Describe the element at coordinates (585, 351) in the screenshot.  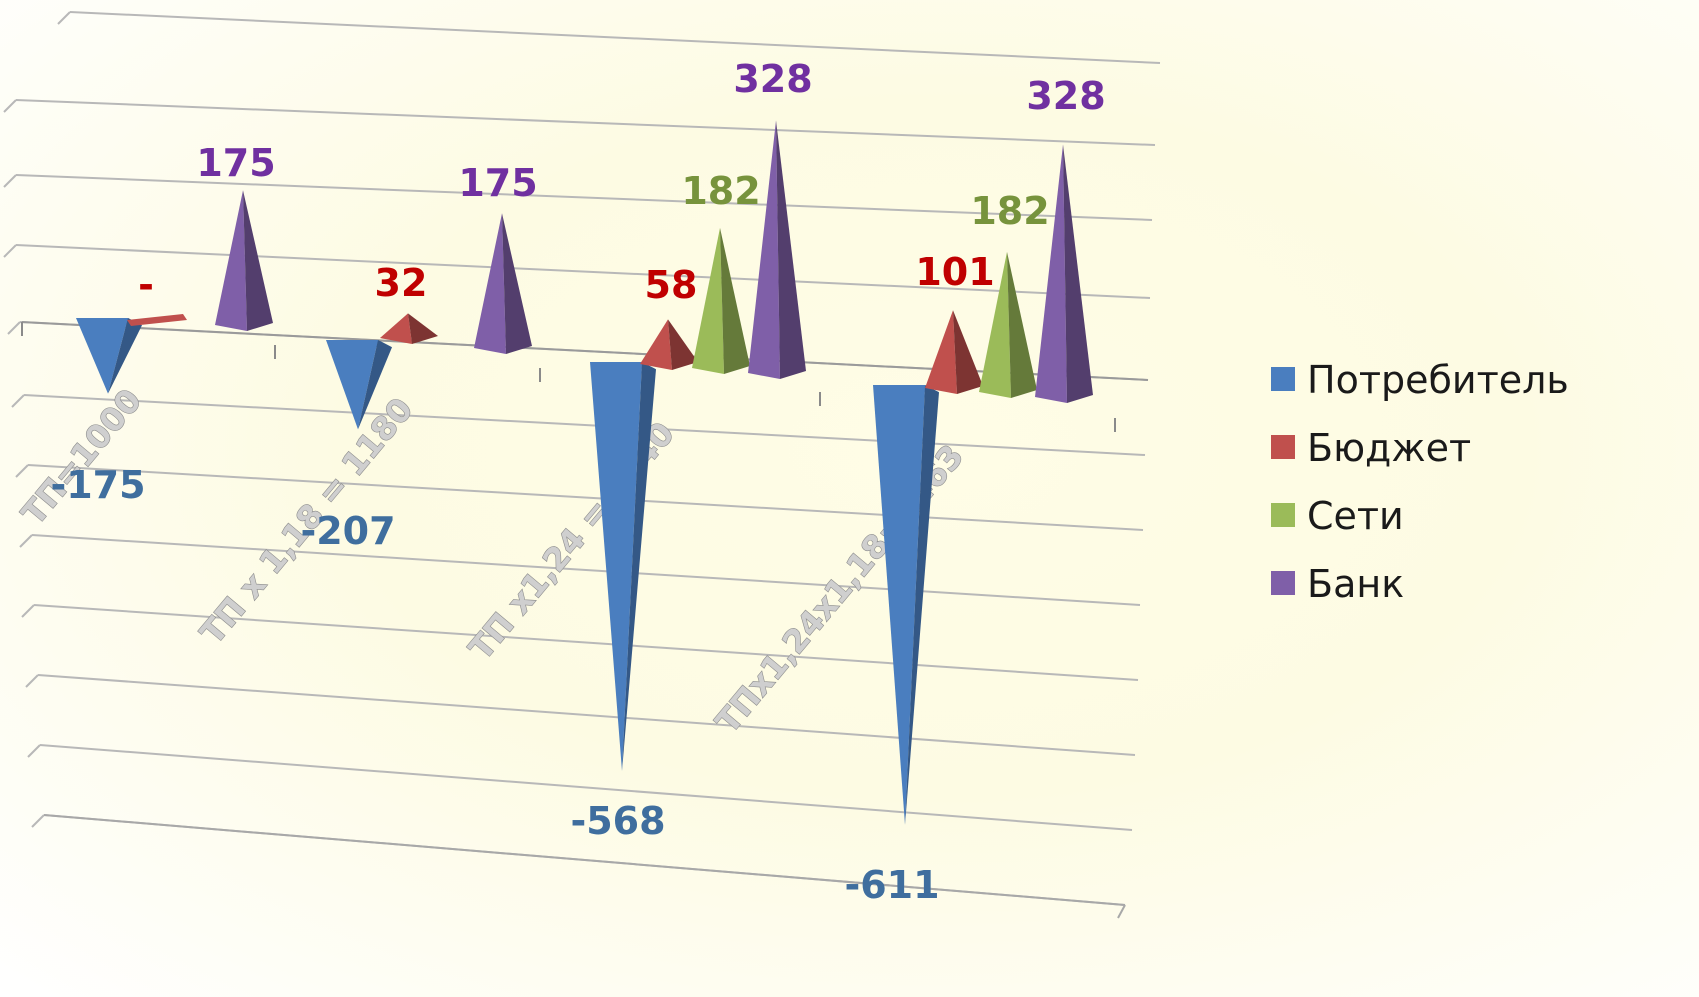
I see `zero-line` at that location.